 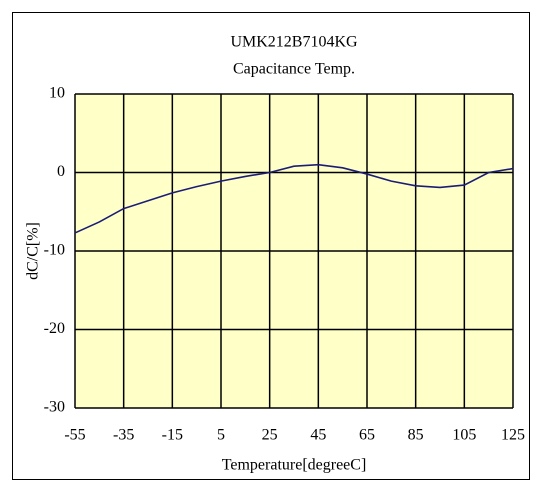 I want to click on x-tick-label: -35, so click(x=123, y=435).